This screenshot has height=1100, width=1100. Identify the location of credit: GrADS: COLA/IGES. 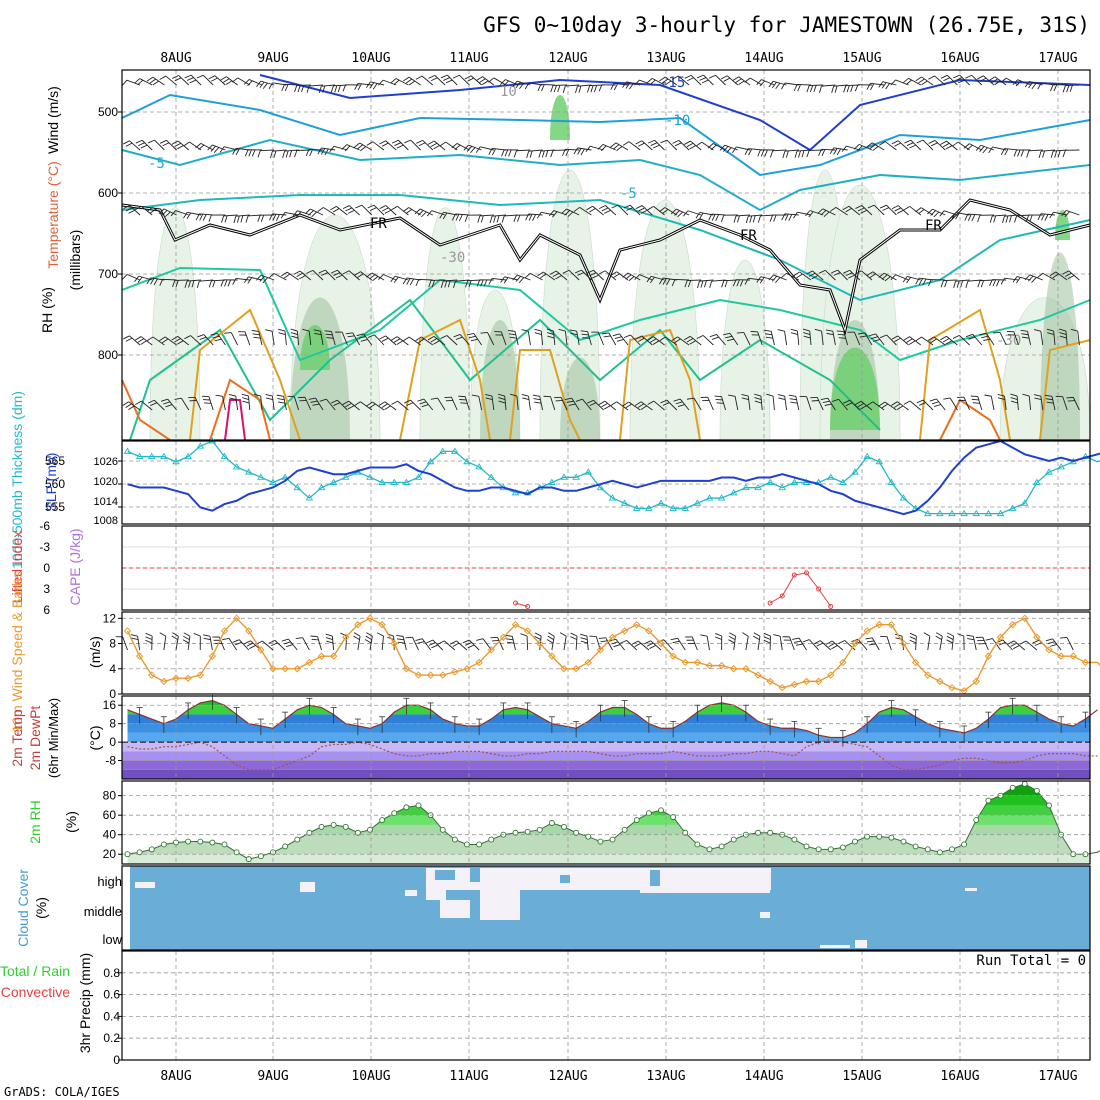
(62, 1092).